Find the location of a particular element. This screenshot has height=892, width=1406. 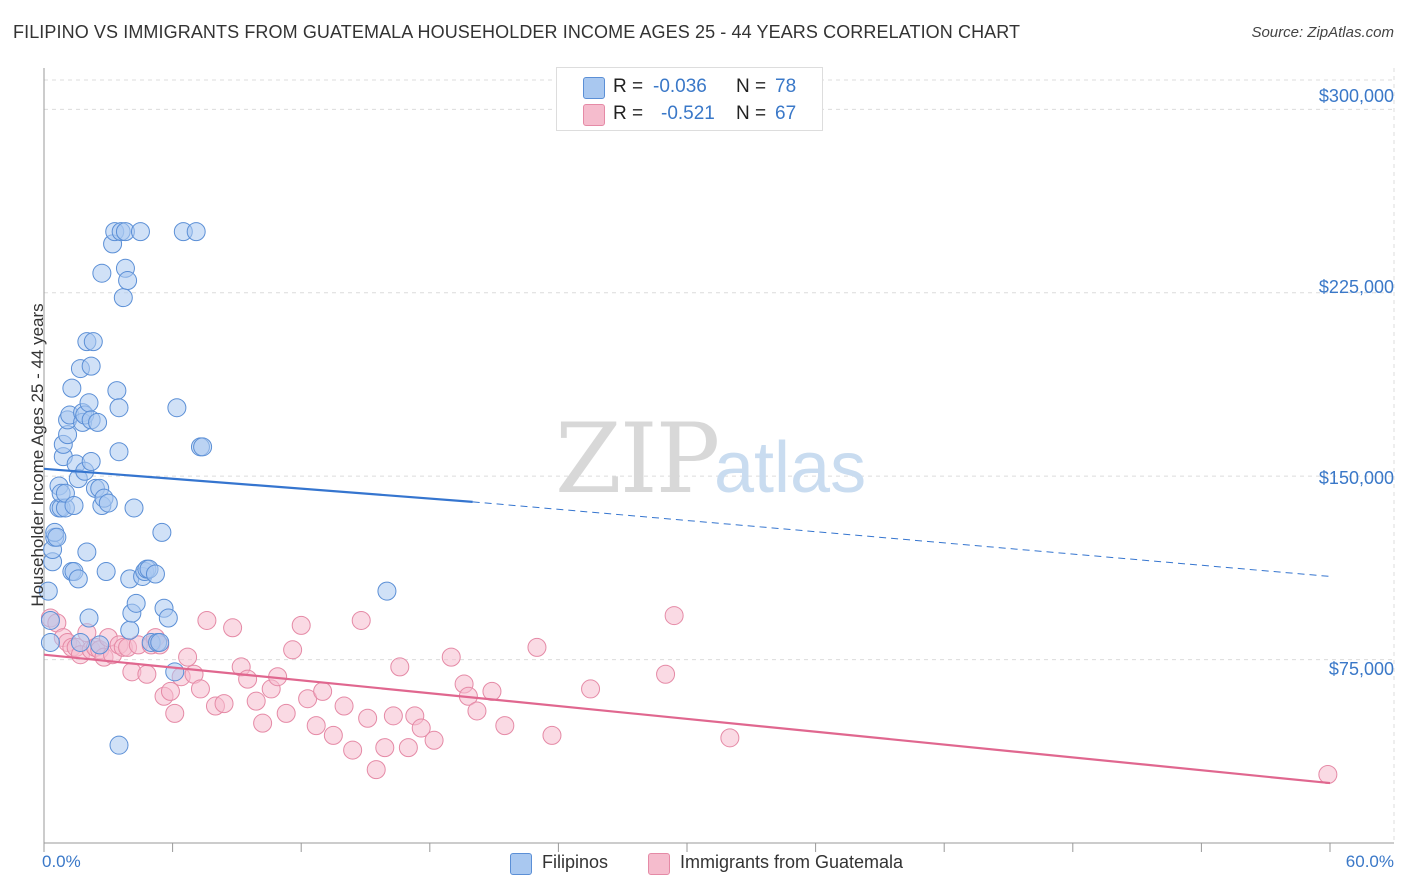

watermark-atlas: atlas is located at coordinates (790, 468).